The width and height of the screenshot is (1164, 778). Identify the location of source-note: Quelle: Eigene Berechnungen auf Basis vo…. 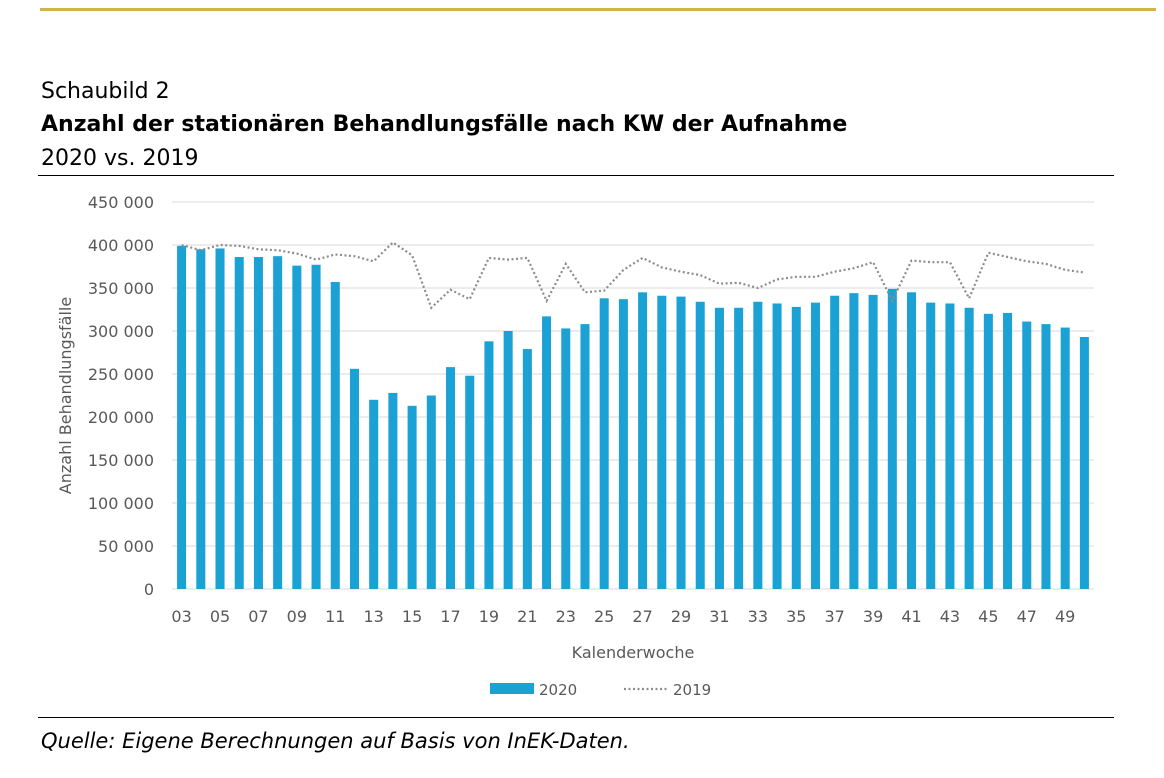
(335, 741).